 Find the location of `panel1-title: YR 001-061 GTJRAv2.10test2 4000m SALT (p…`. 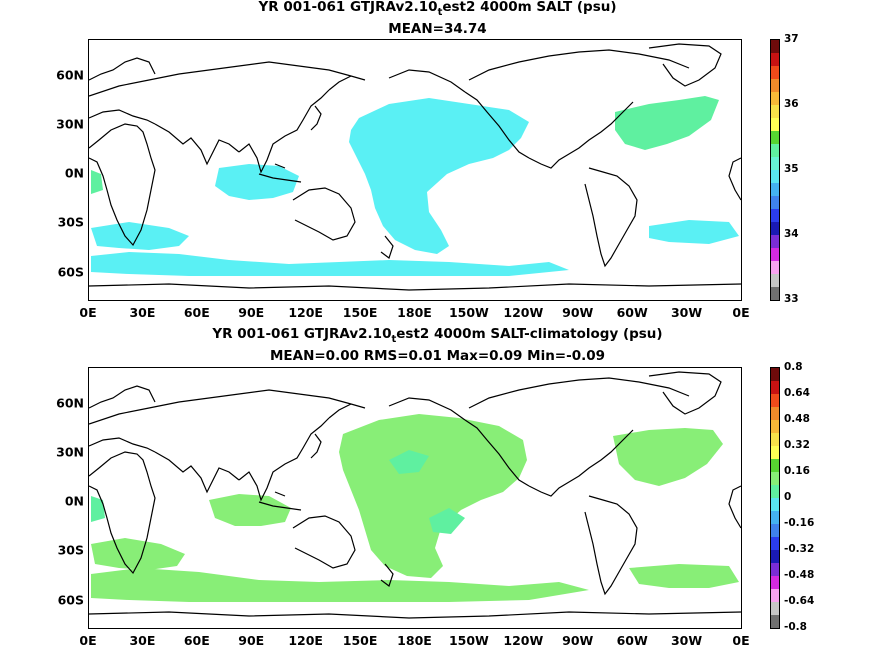

panel1-title: YR 001-061 GTJRAv2.10test2 4000m SALT (p… is located at coordinates (437, 9).